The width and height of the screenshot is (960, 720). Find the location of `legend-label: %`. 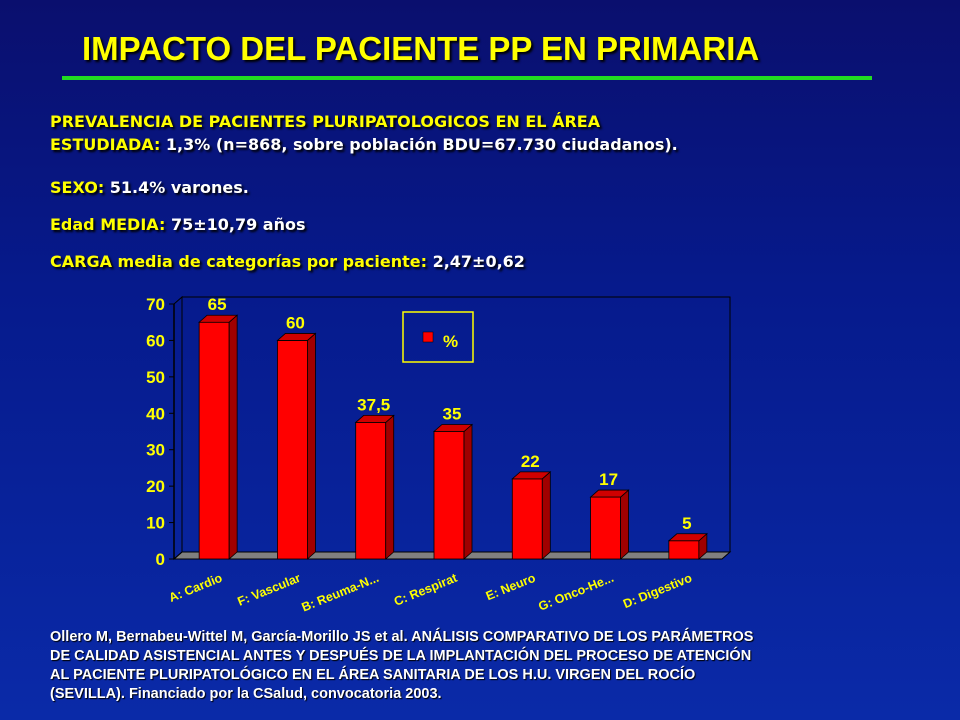

legend-label: % is located at coordinates (450, 341).